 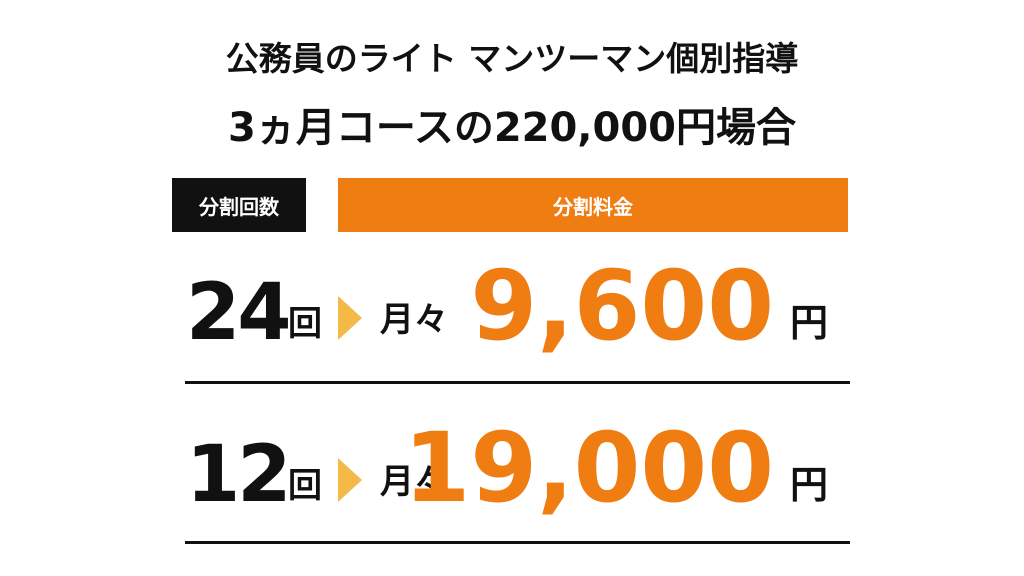 What do you see at coordinates (593, 205) in the screenshot?
I see `column-header: 分割料金` at bounding box center [593, 205].